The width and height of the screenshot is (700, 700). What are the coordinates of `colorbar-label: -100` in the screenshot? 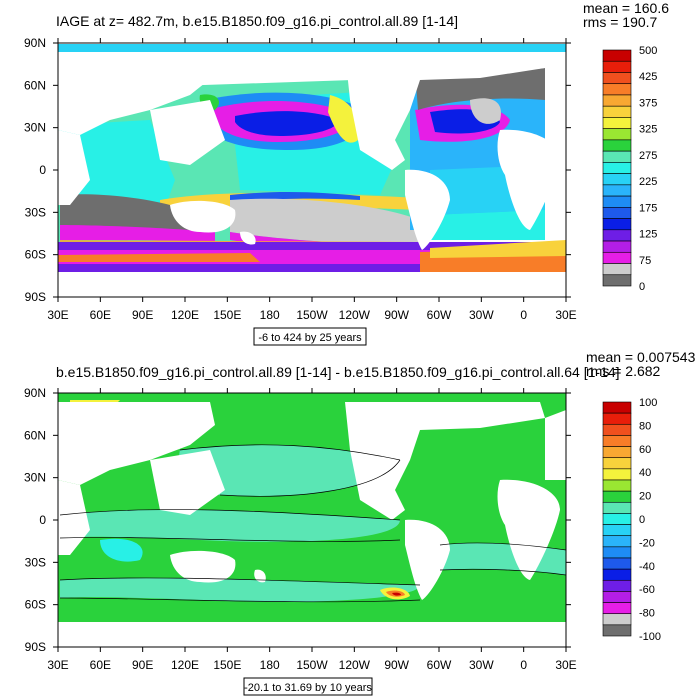 It's located at (650, 637).